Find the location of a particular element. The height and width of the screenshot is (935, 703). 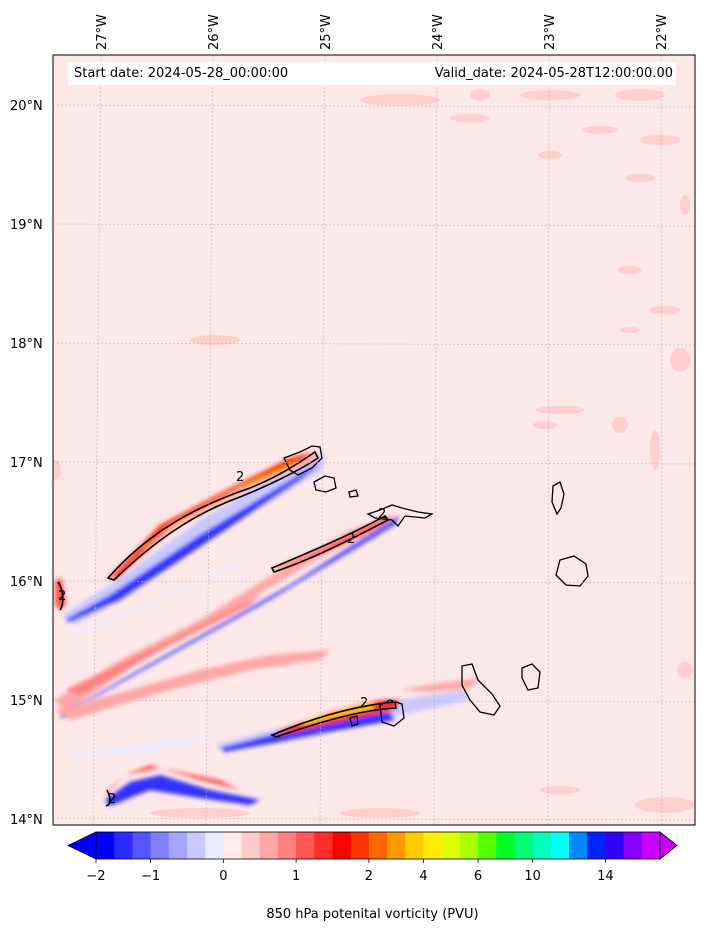

start-date-label: Start date: 2024-05-28_00:00:00 is located at coordinates (181, 73).